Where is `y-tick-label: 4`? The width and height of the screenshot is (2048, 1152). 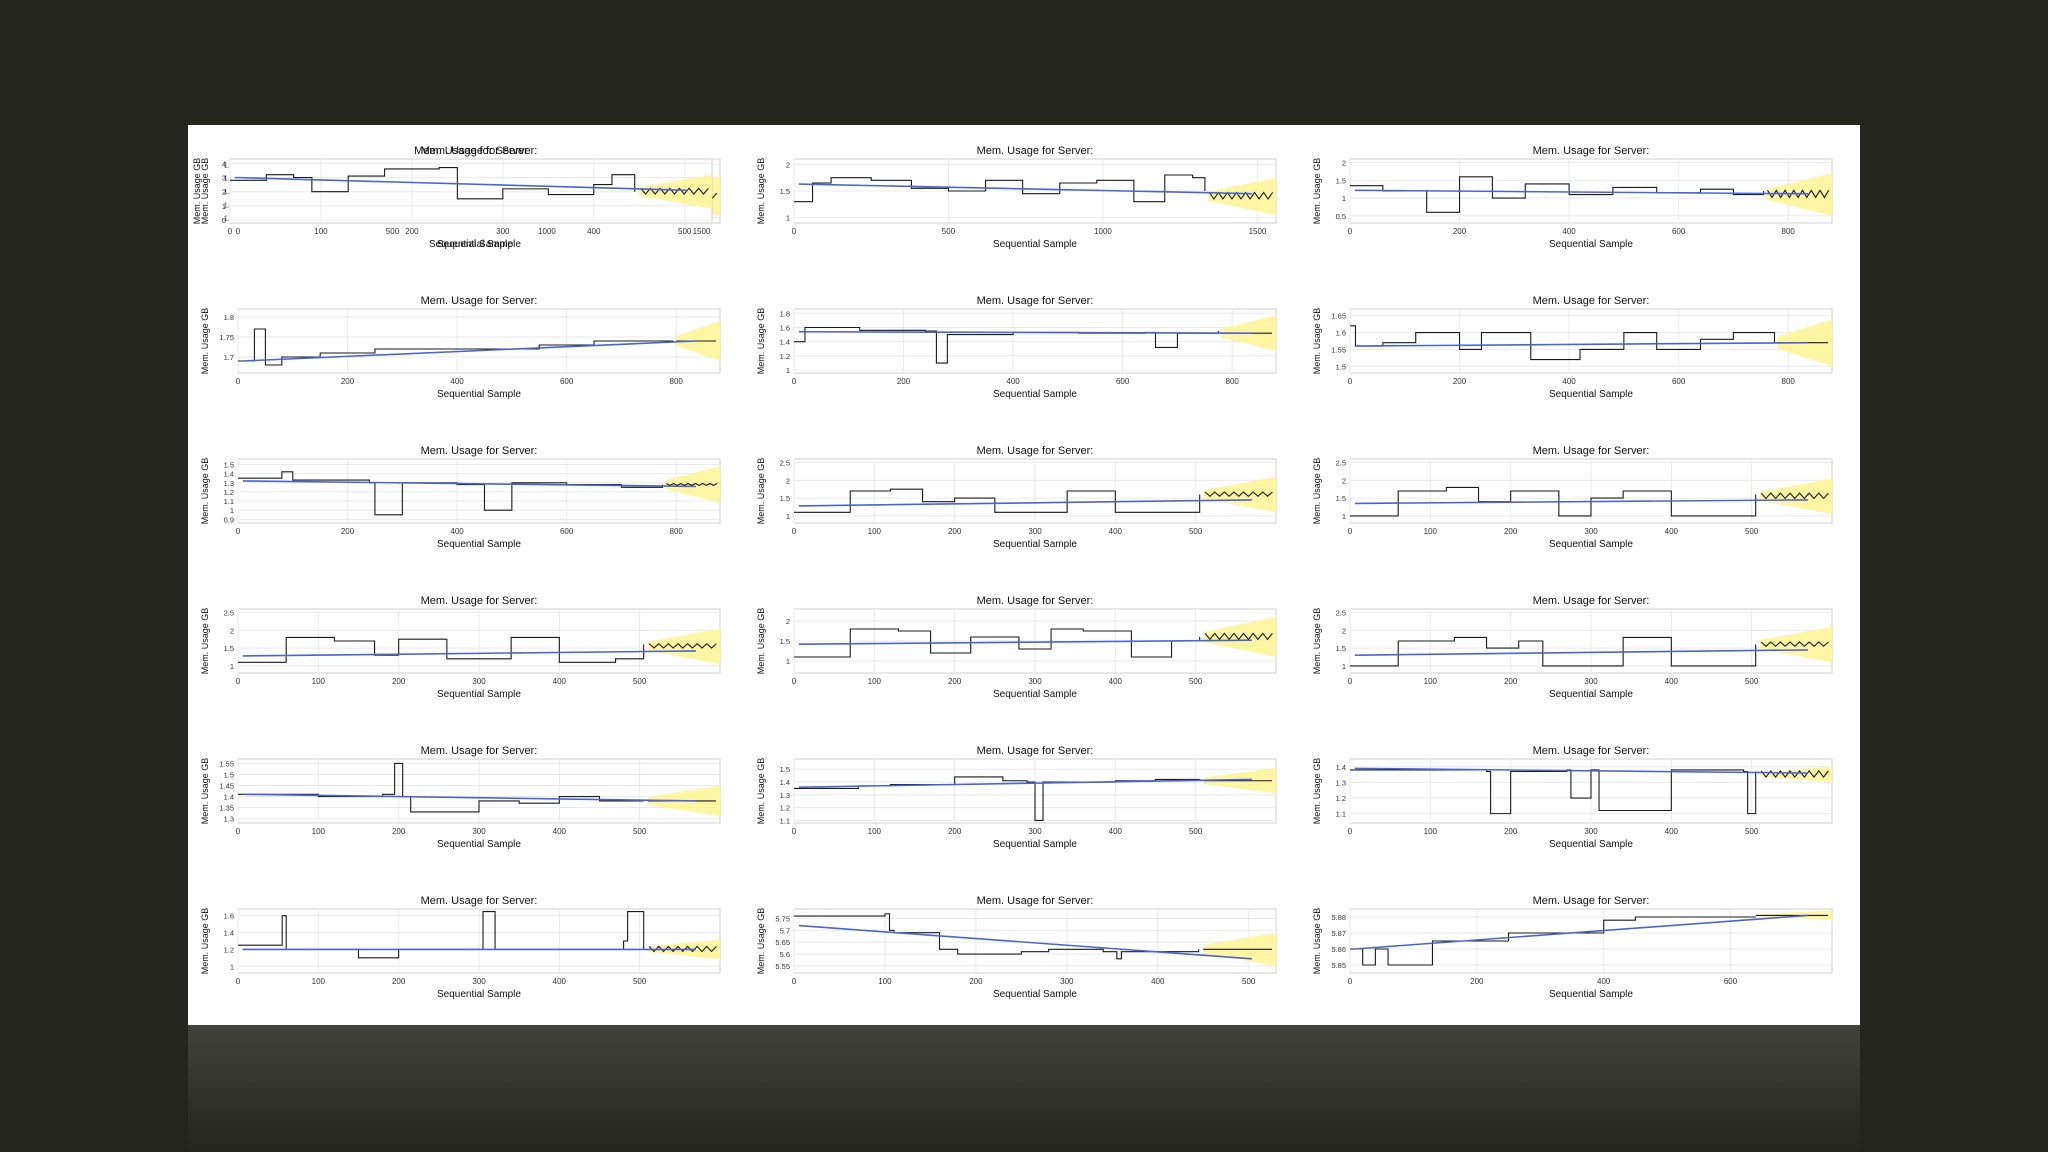 y-tick-label: 4 is located at coordinates (224, 163).